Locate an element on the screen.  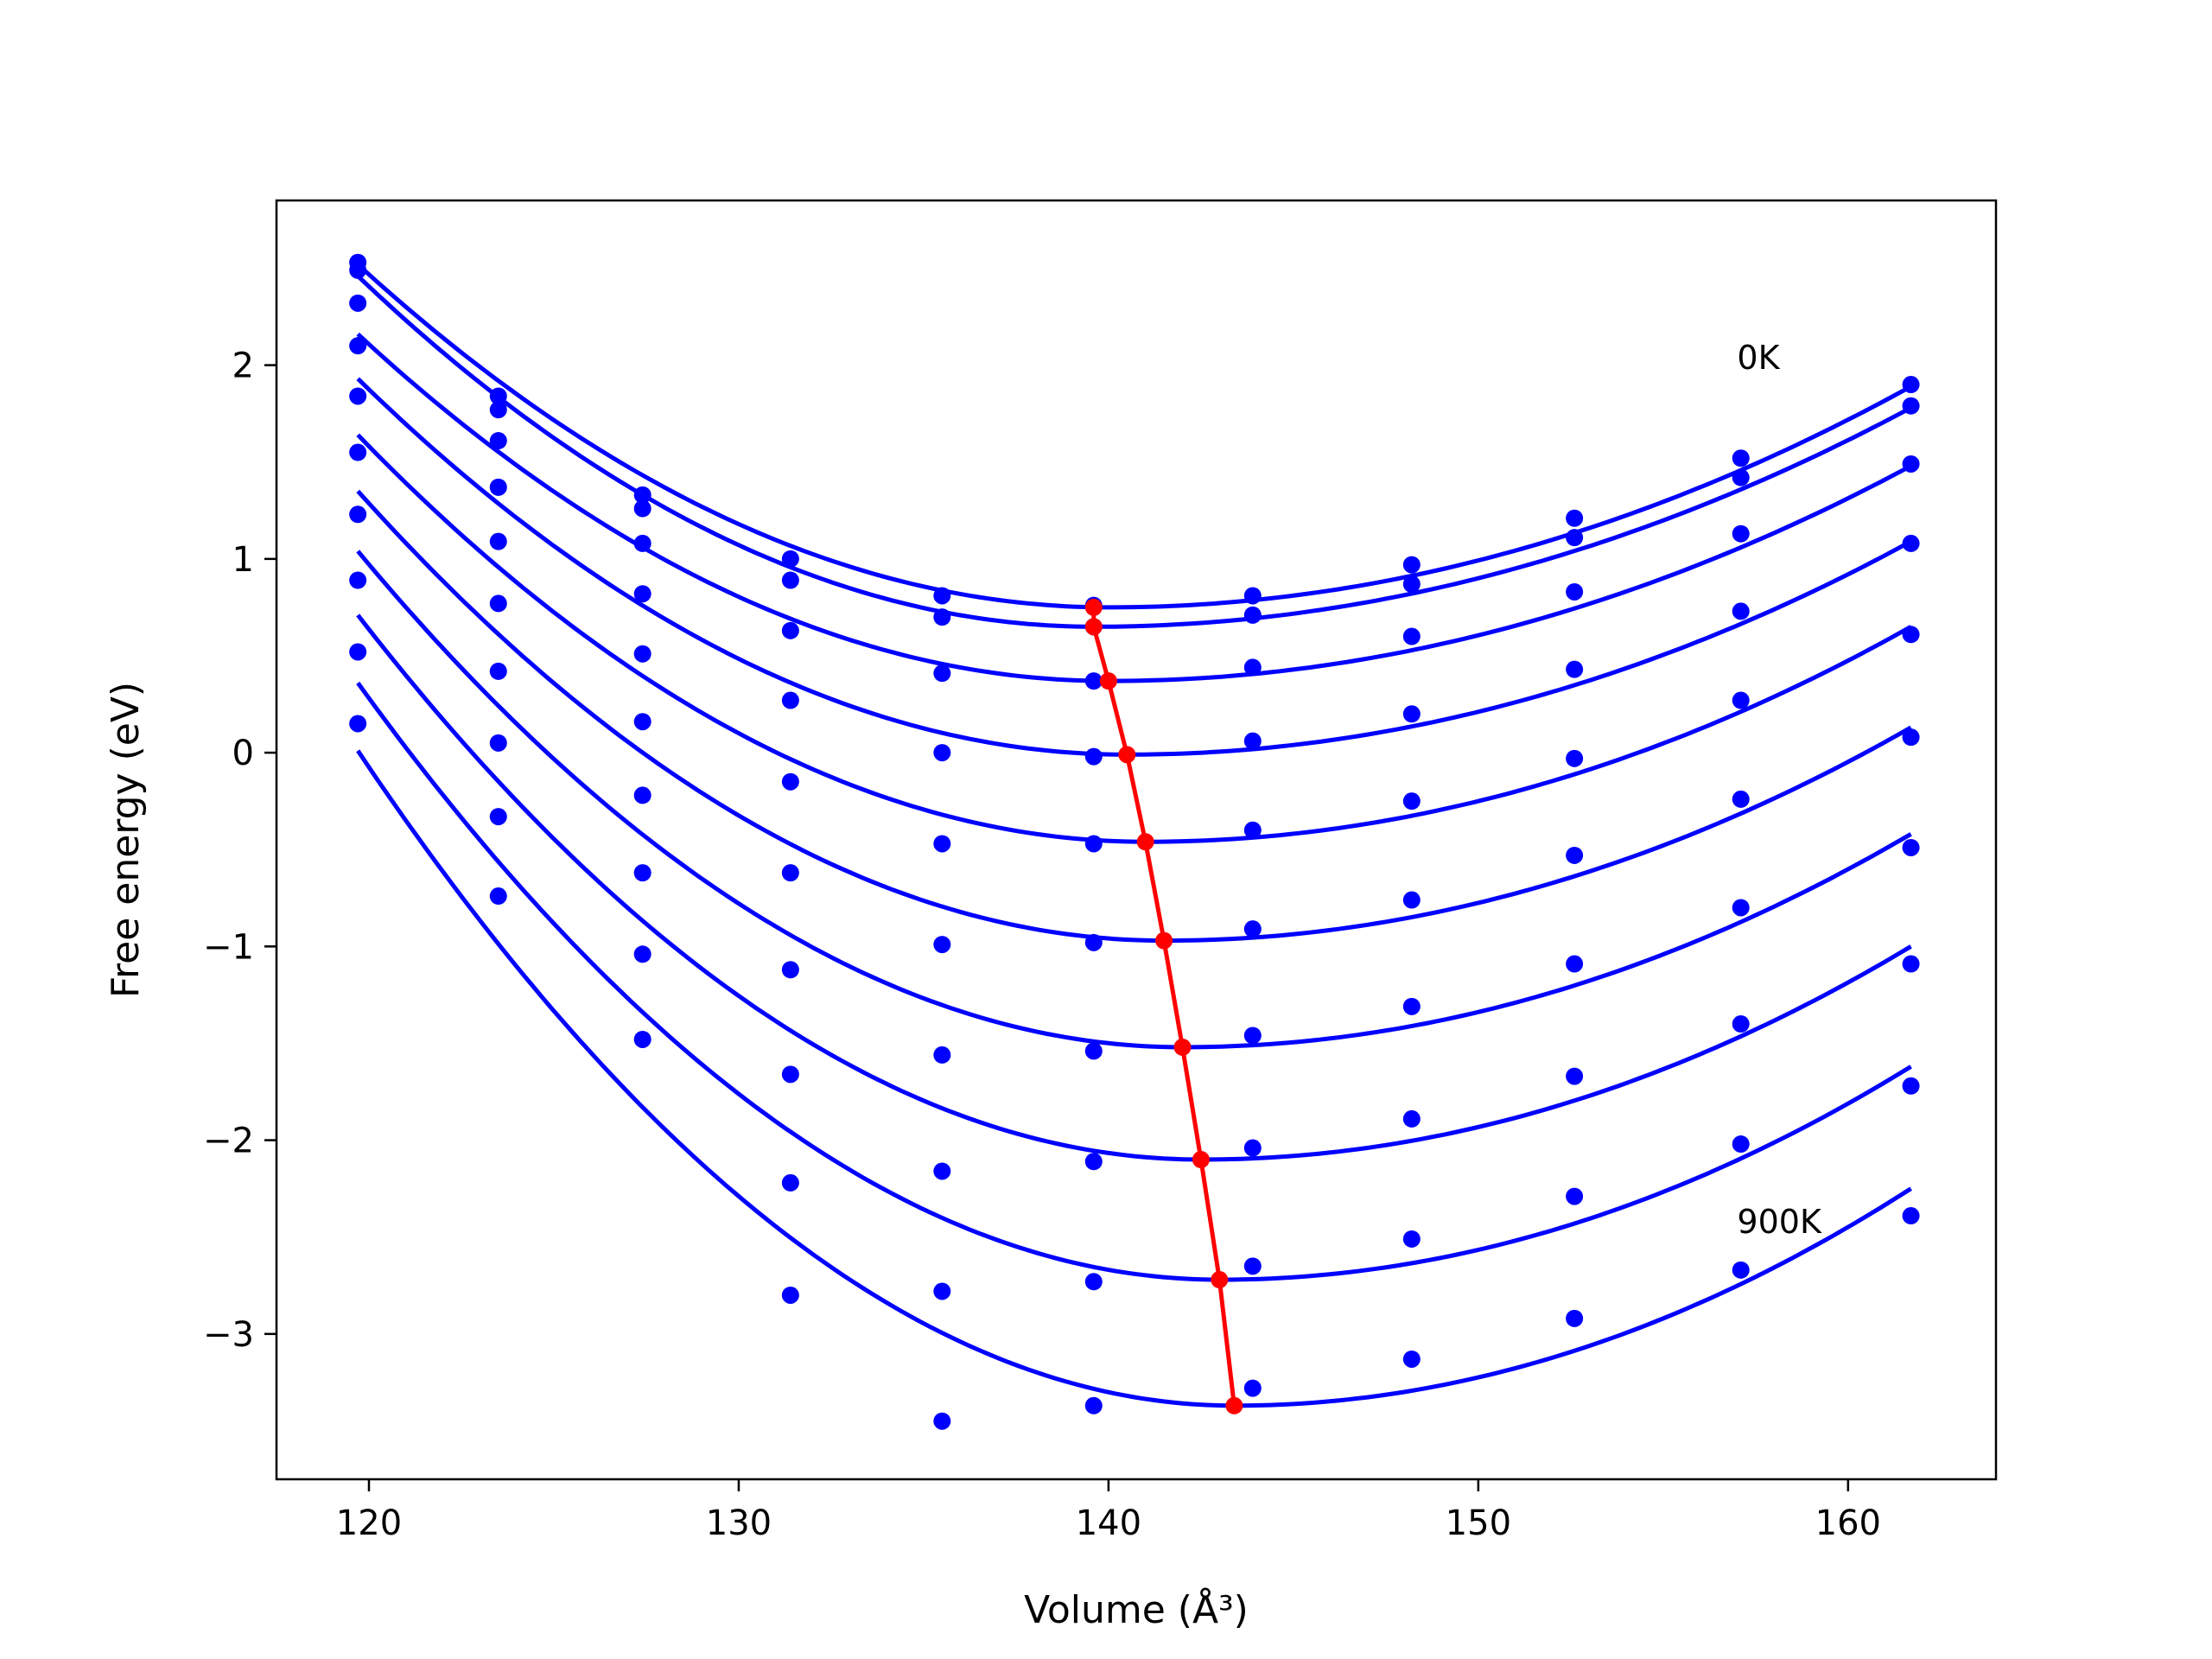
x-axis: 120 130 140 150 160 is located at coordinates (1108, 1511).